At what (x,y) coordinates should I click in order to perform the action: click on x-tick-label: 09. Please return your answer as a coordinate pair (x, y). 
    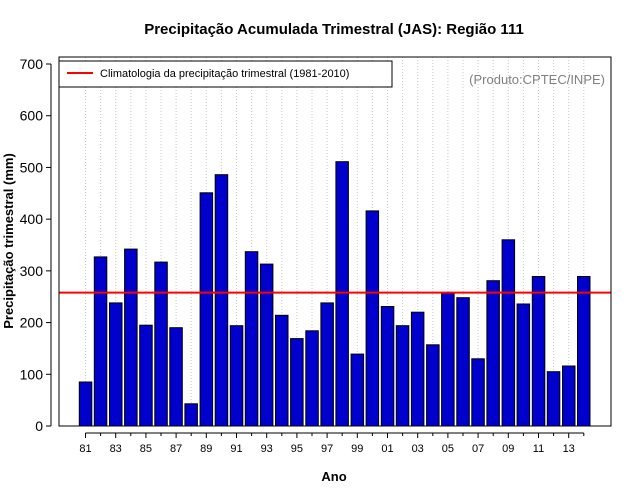
    Looking at the image, I should click on (508, 449).